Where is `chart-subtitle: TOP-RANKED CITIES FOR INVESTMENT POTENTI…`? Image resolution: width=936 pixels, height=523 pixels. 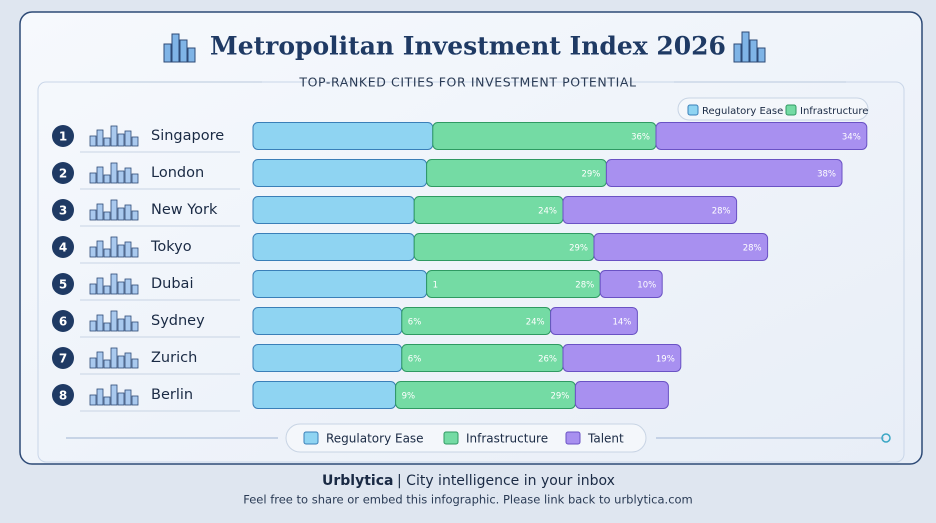 chart-subtitle: TOP-RANKED CITIES FOR INVESTMENT POTENTI… is located at coordinates (467, 82).